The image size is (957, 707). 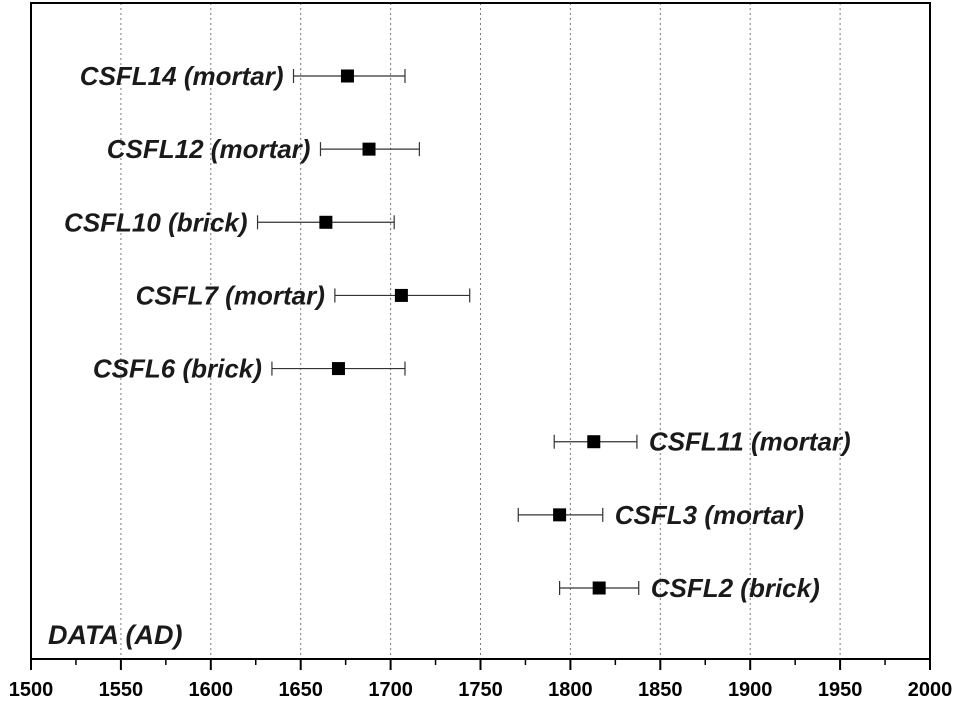 What do you see at coordinates (115, 635) in the screenshot?
I see `annotation-label: DATA (AD)` at bounding box center [115, 635].